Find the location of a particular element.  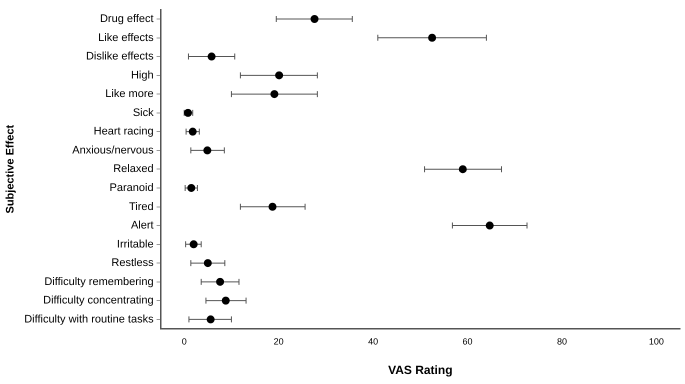

x-tick-label: 0 is located at coordinates (184, 341).